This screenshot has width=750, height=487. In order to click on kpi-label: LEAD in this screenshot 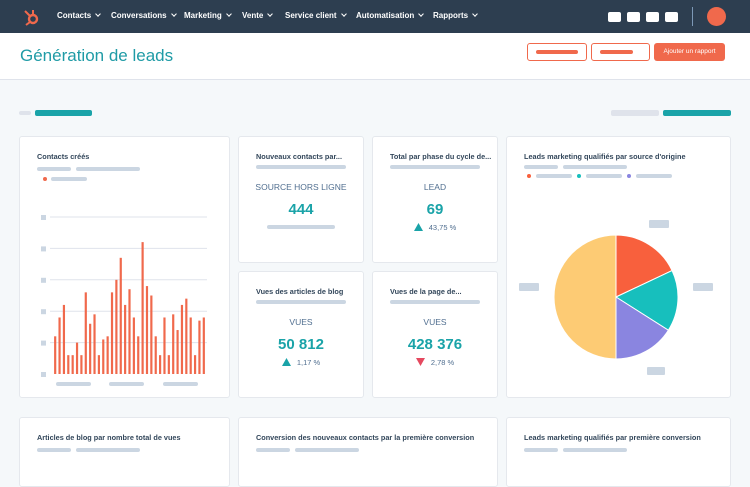, I will do `click(435, 187)`.